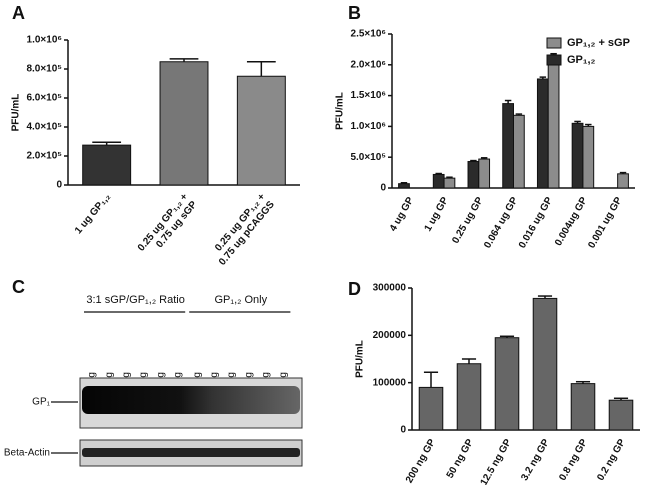 The width and height of the screenshot is (660, 485). What do you see at coordinates (354, 13) in the screenshot?
I see `panel-label: B` at bounding box center [354, 13].